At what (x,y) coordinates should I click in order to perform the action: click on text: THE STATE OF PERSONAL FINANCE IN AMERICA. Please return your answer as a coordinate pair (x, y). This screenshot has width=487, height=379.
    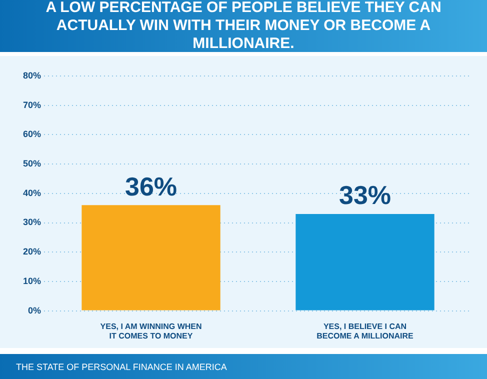
    Looking at the image, I should click on (243, 366).